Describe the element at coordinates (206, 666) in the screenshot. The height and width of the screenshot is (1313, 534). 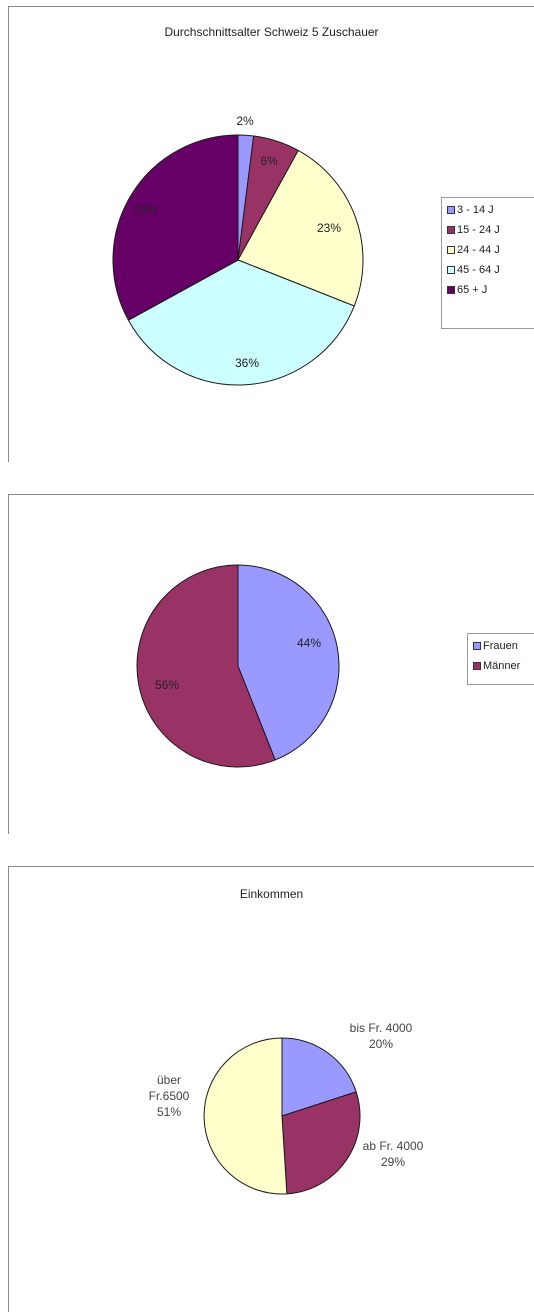
I see `pie-slice-maenner` at that location.